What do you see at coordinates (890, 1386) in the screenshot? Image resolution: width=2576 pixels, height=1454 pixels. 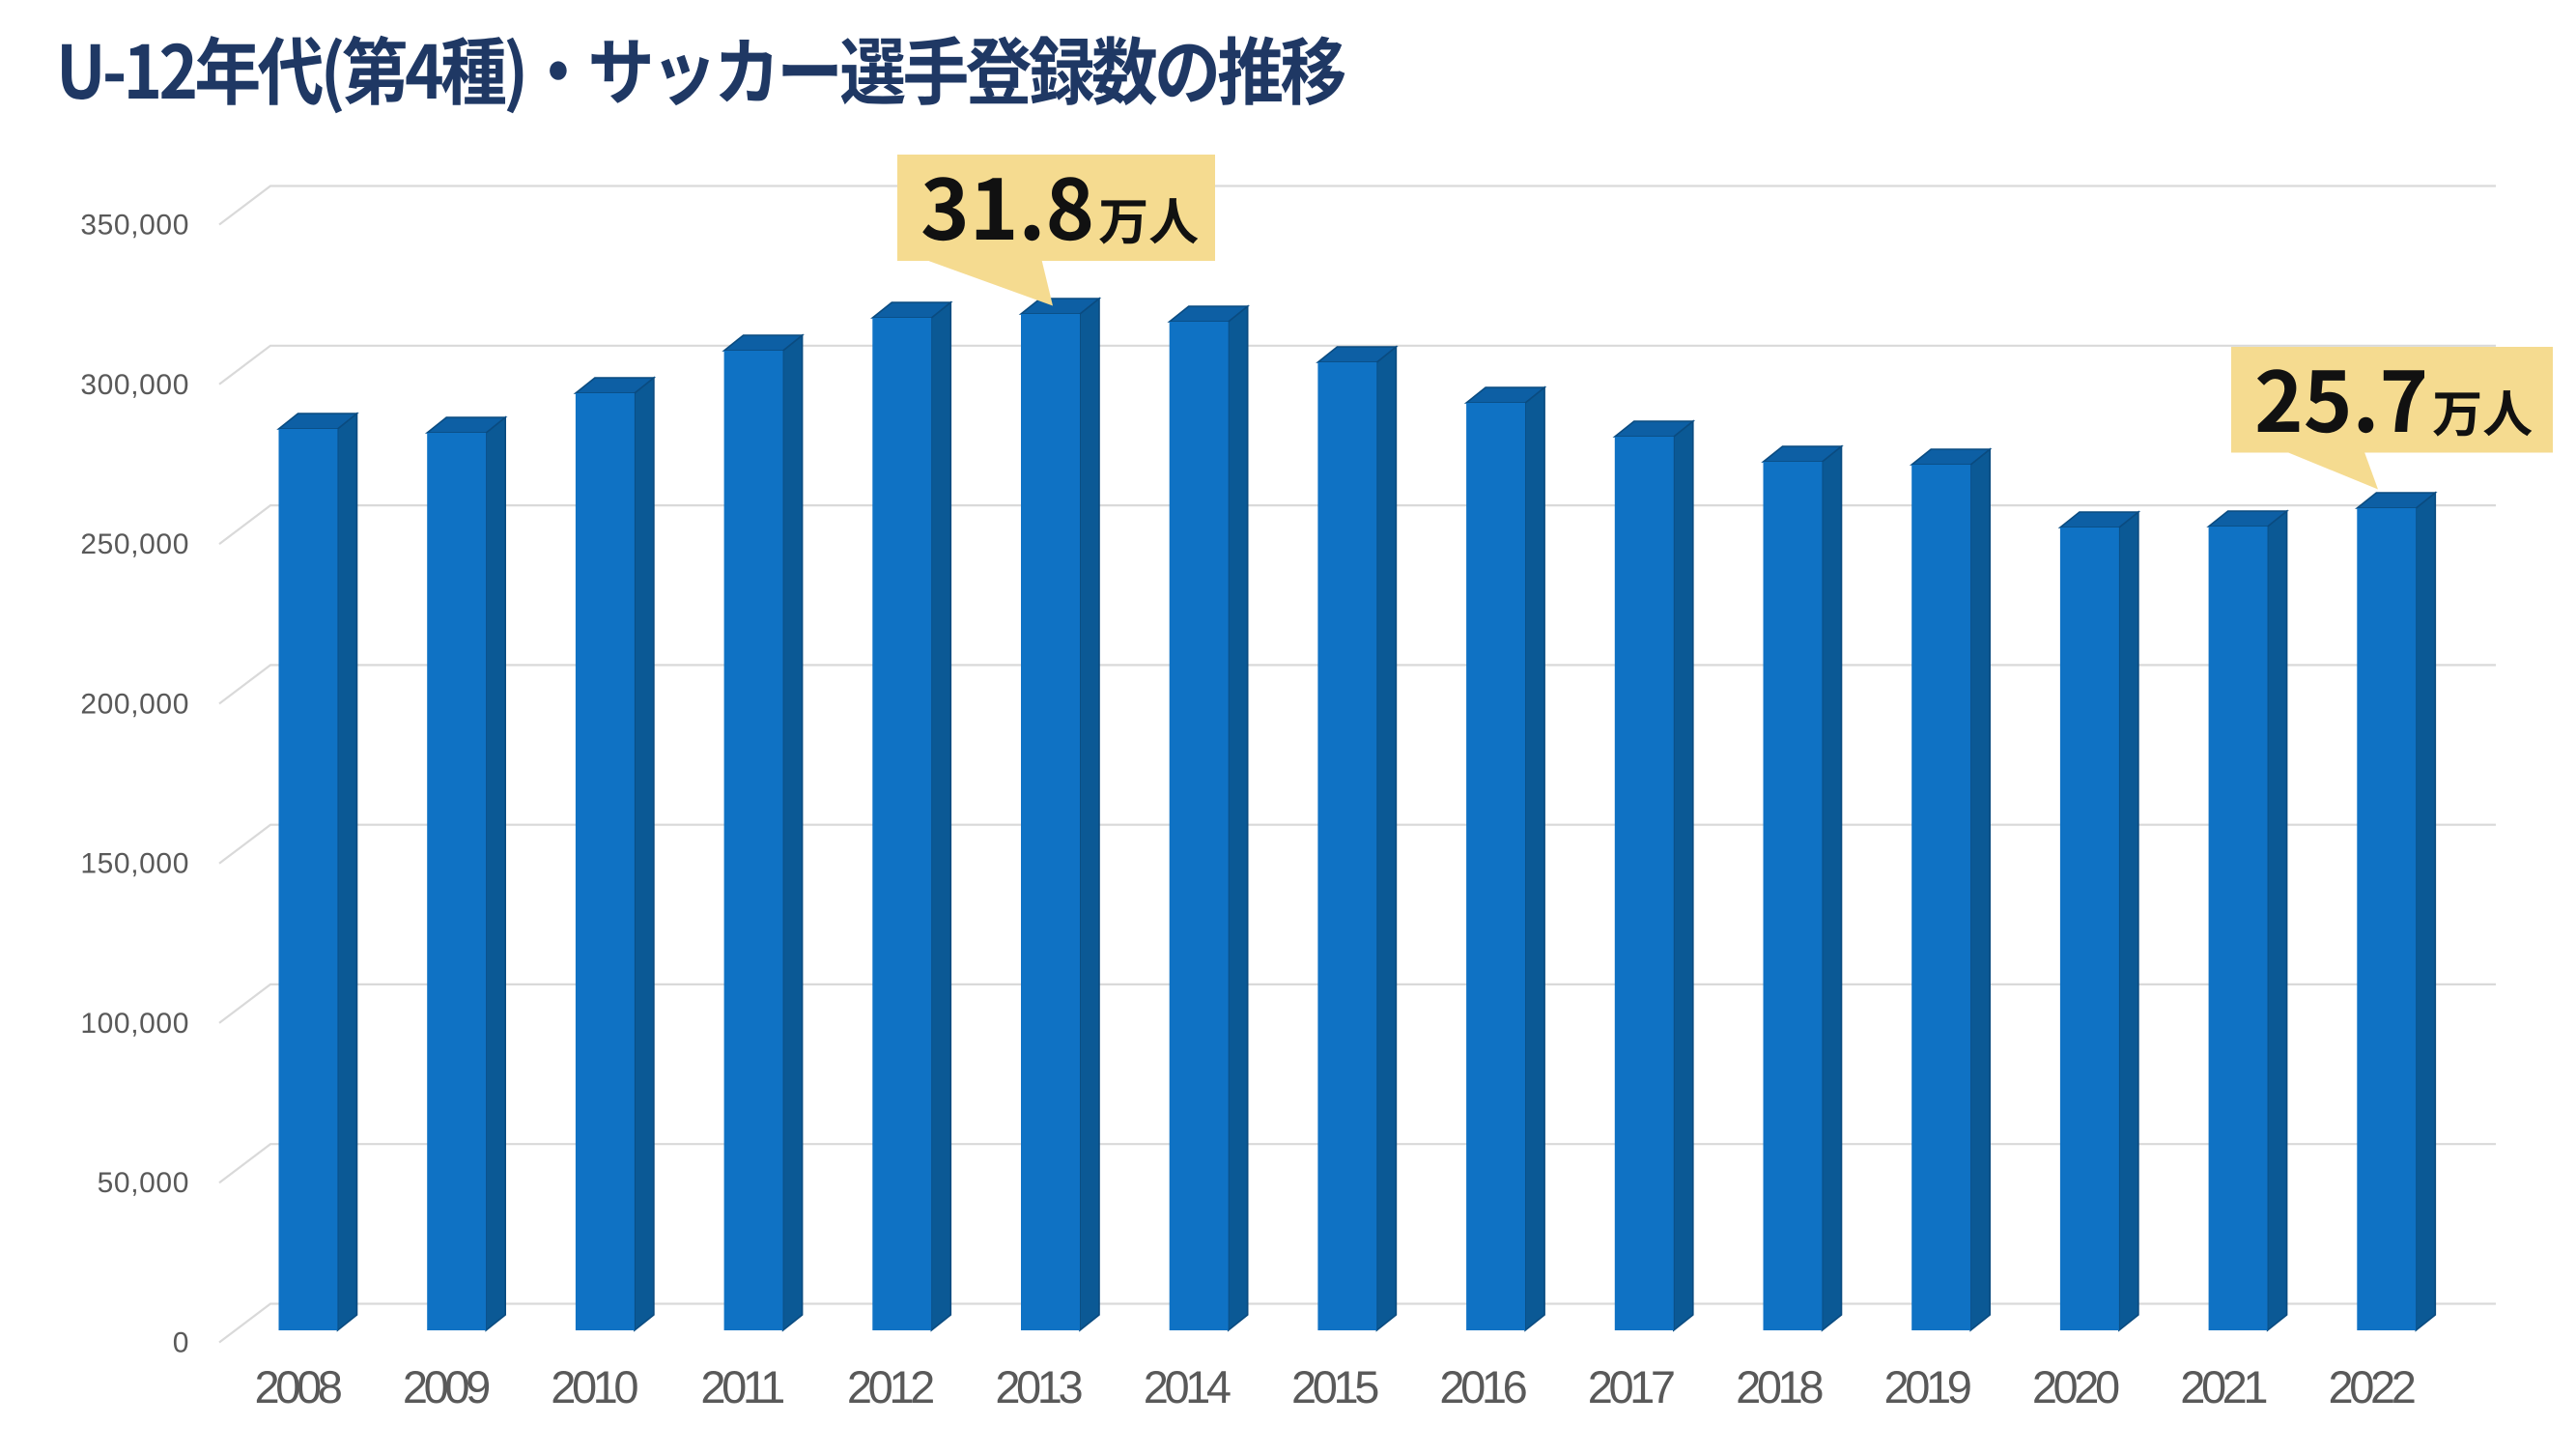 I see `svg-text: 2012` at bounding box center [890, 1386].